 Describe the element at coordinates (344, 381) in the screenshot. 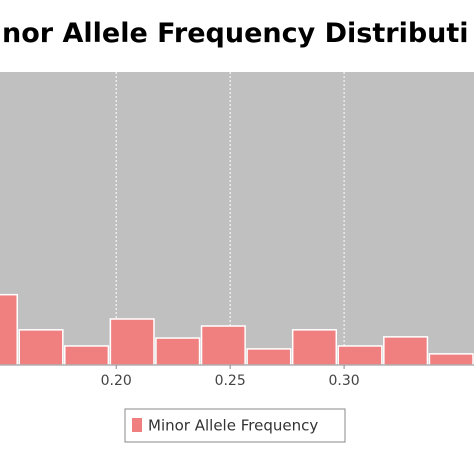

I see `x-tick-label: 0.30` at that location.